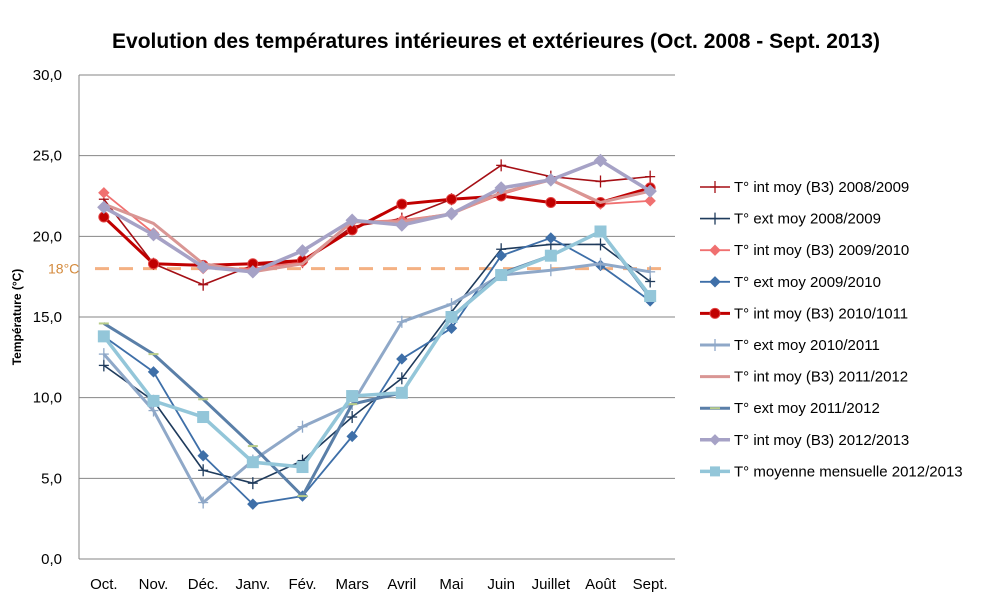 This screenshot has width=997, height=601. I want to click on x-tick-label: Déc., so click(203, 584).